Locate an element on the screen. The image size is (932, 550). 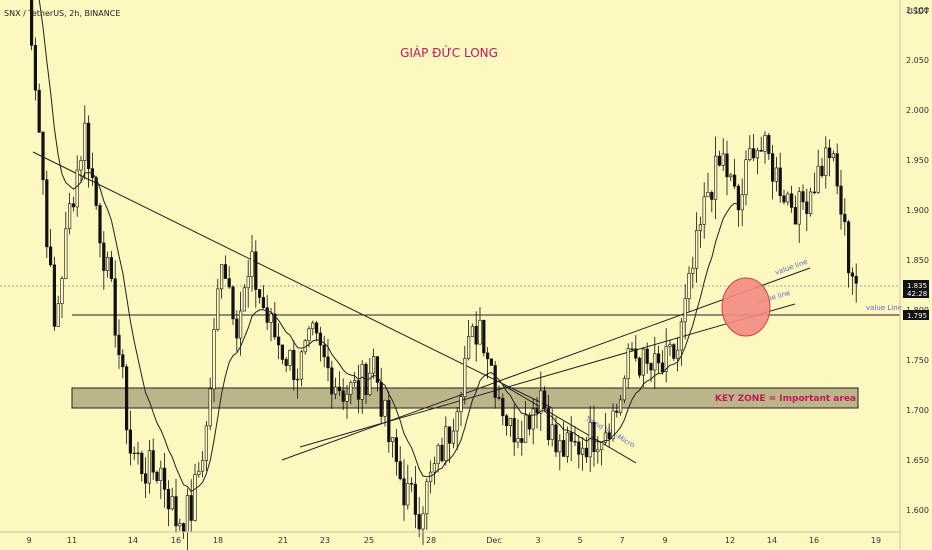
horizontal-value-line-label: value Line is located at coordinates (884, 308).